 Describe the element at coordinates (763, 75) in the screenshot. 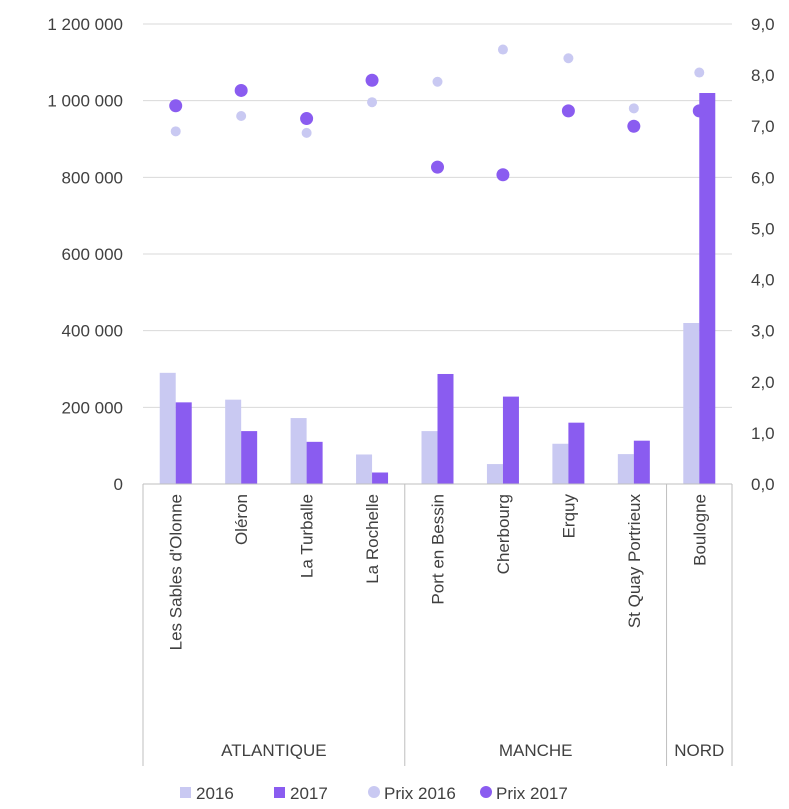

I see `right-tick-label: 8,0` at that location.